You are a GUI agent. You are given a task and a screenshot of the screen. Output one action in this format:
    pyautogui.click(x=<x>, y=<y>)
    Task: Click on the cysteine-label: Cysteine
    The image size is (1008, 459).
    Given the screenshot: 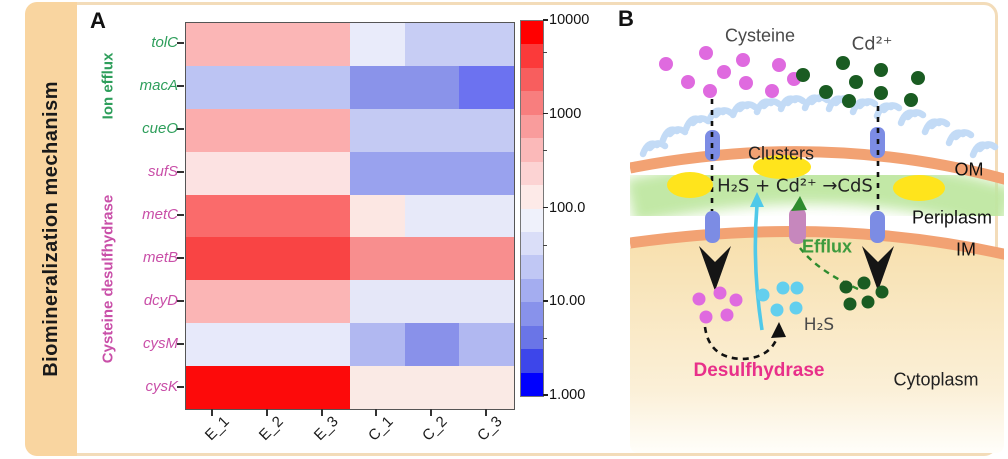 What is the action you would take?
    pyautogui.click(x=760, y=35)
    